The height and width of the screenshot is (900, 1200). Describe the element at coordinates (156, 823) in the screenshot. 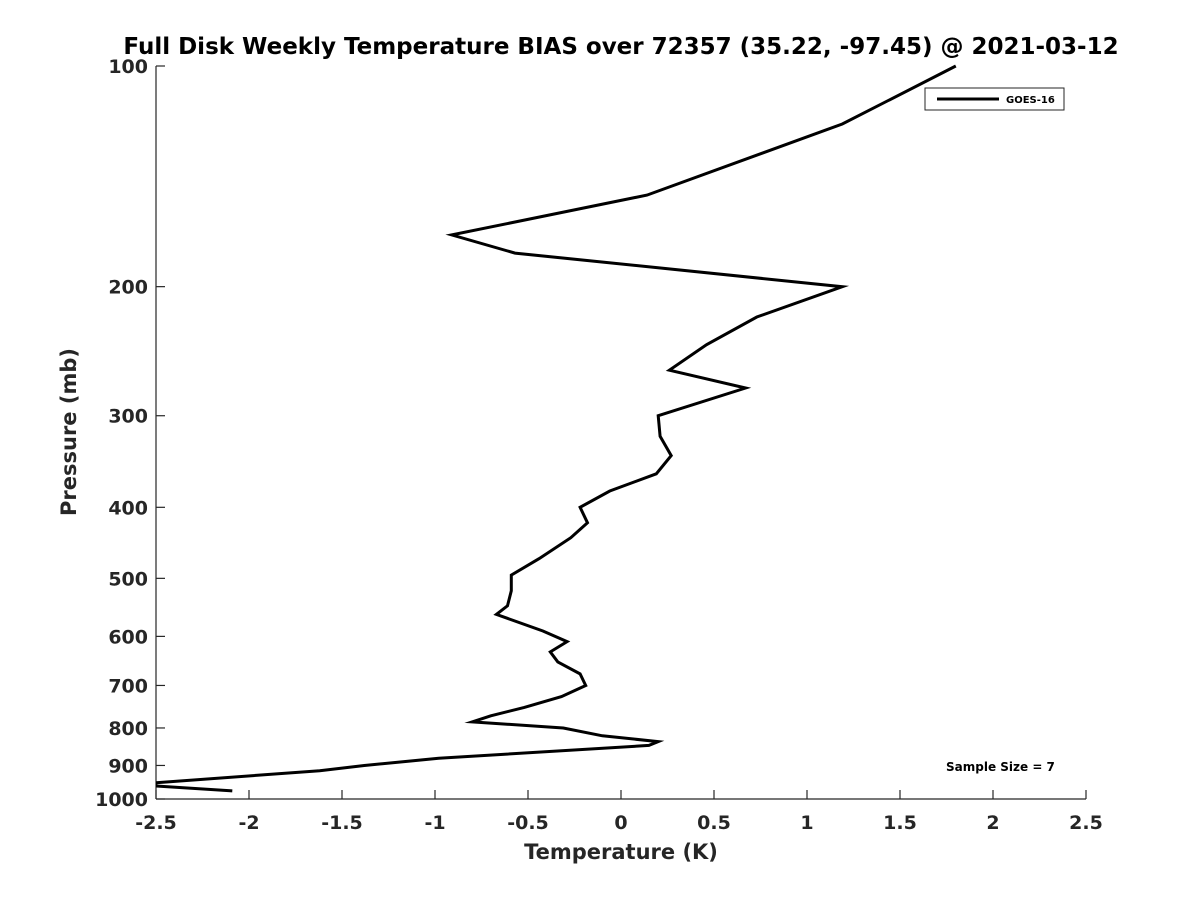

I see `x-tick-label: -2.5` at that location.